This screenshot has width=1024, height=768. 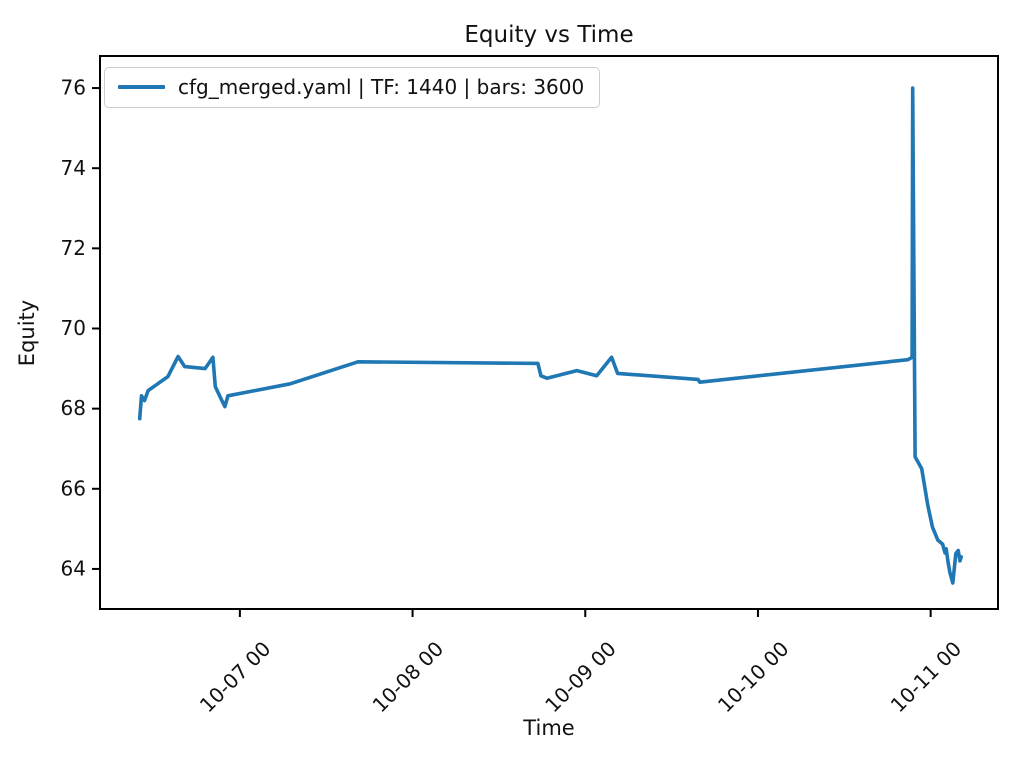 What do you see at coordinates (73, 168) in the screenshot?
I see `y-tick-label: 74` at bounding box center [73, 168].